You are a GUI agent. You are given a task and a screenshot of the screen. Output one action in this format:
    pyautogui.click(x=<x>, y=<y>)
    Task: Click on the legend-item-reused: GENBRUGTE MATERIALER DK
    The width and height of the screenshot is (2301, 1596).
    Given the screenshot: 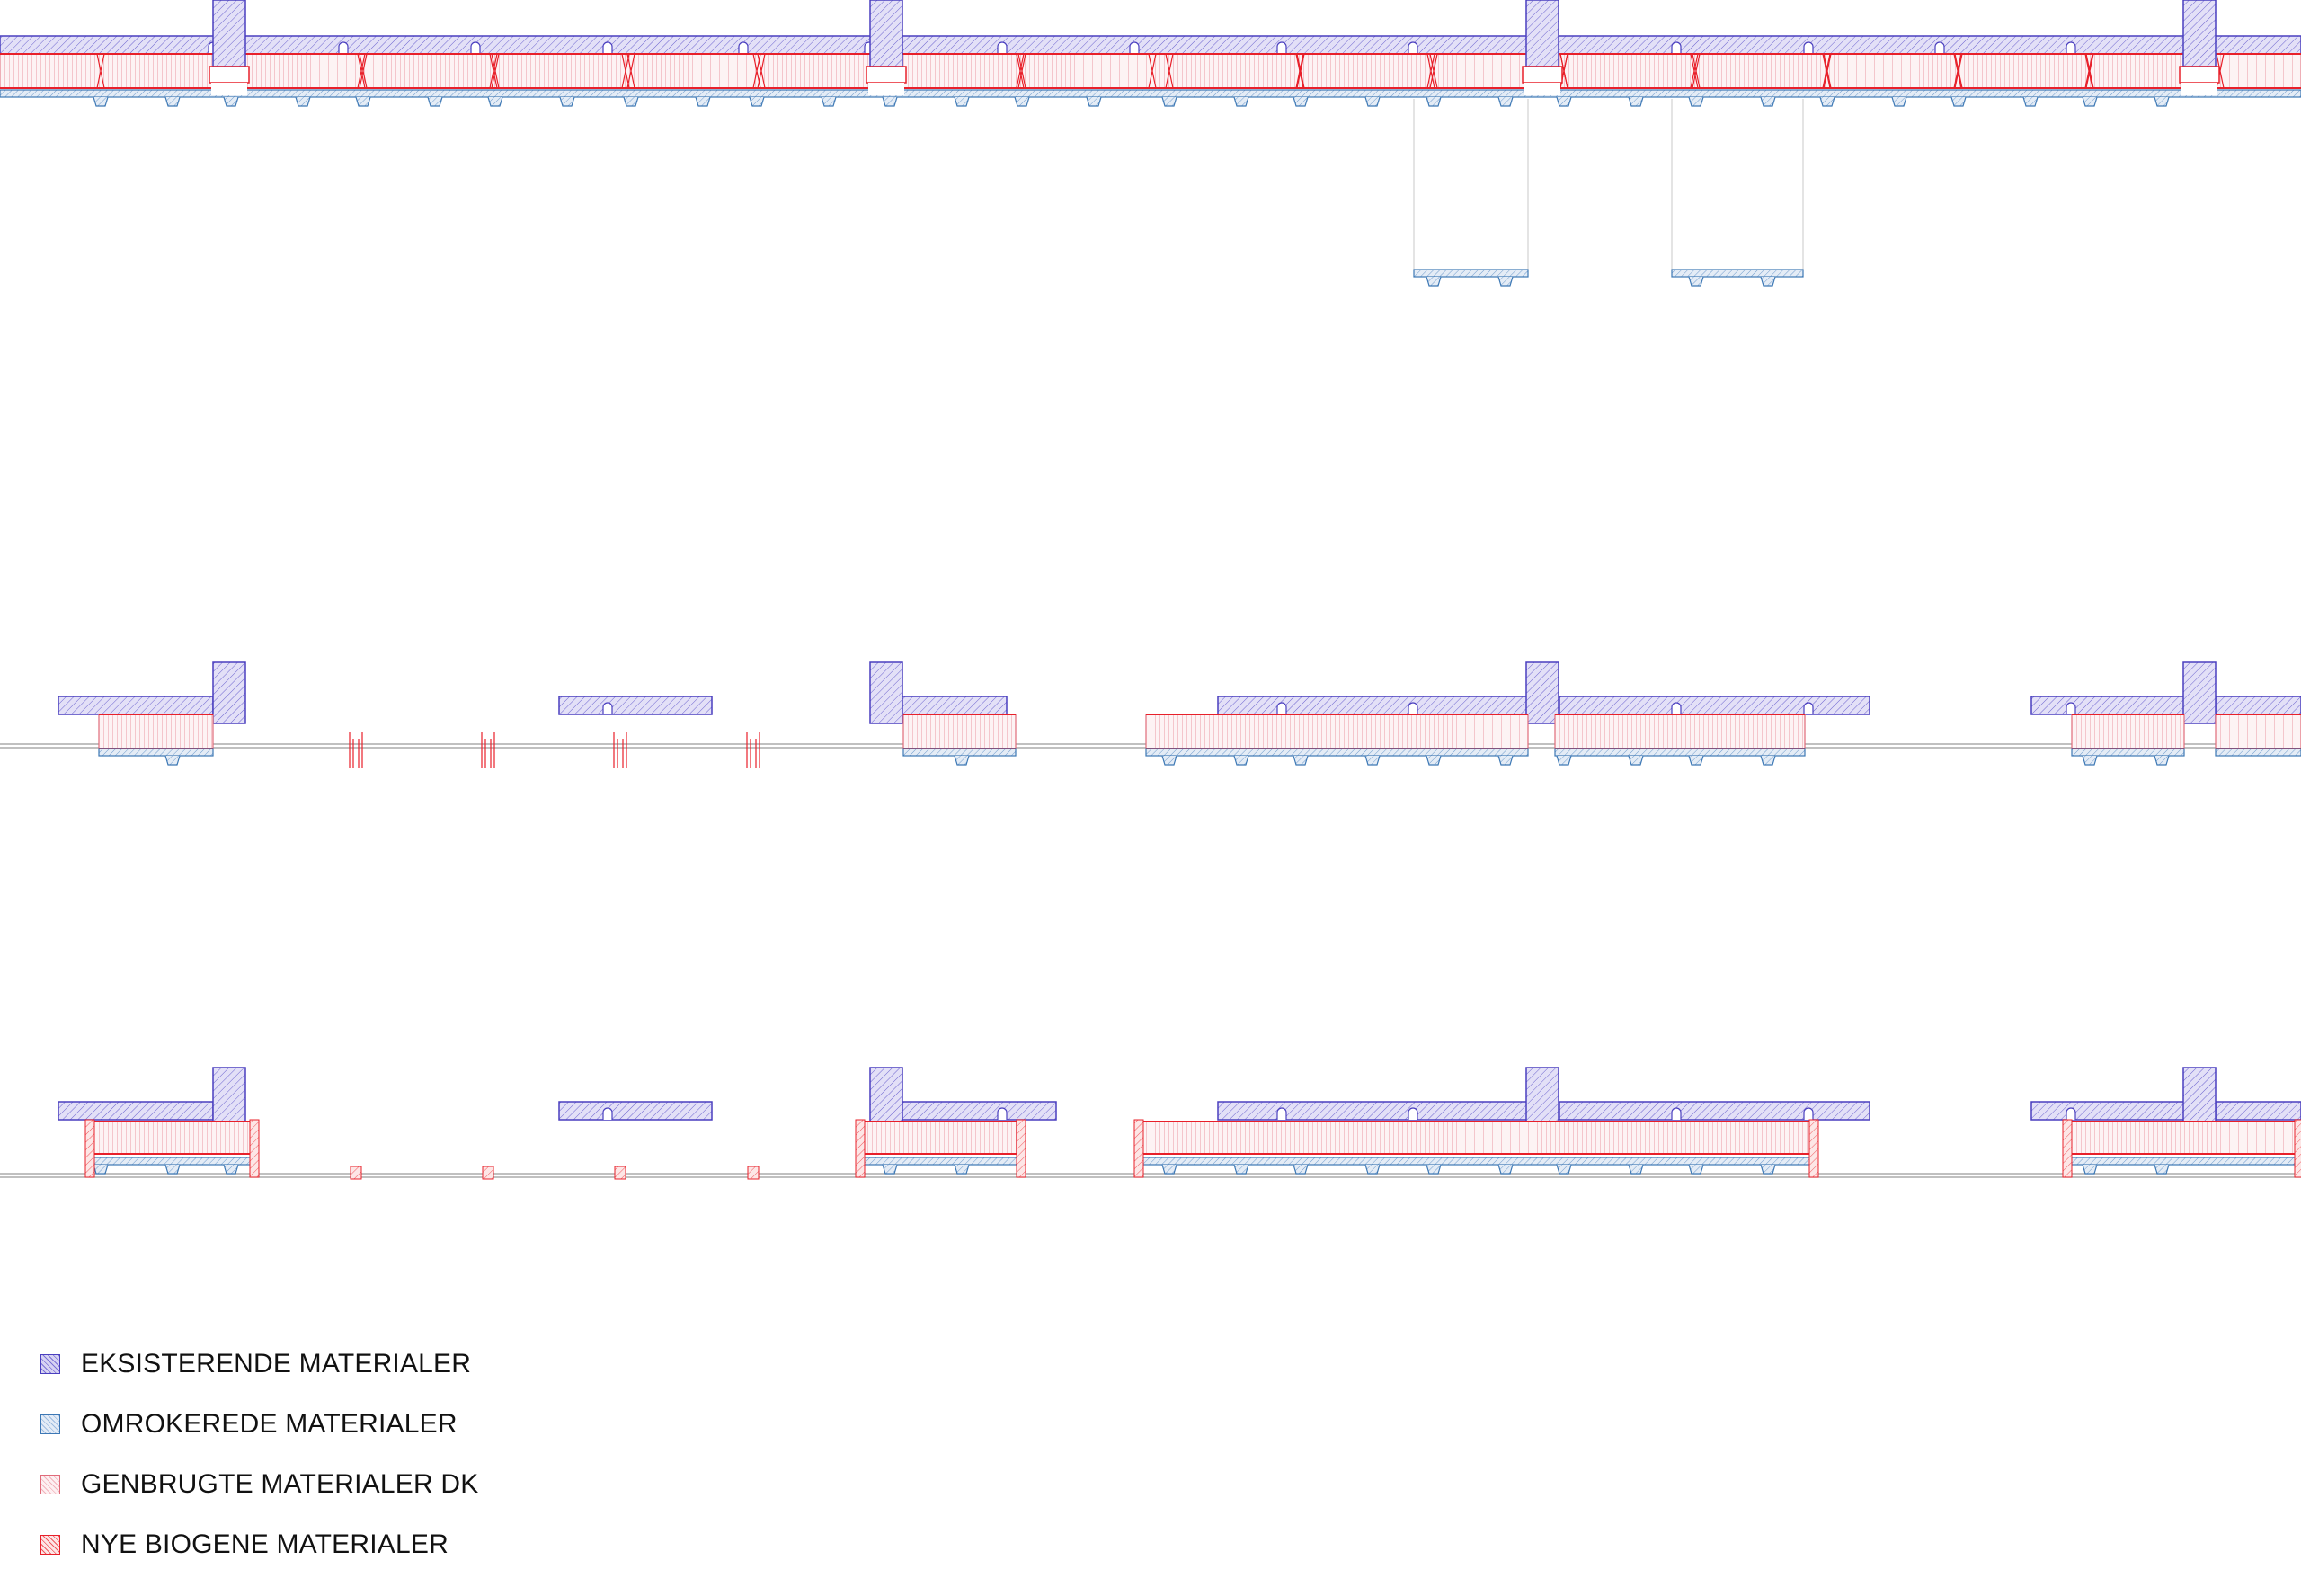 What is the action you would take?
    pyautogui.click(x=259, y=1484)
    